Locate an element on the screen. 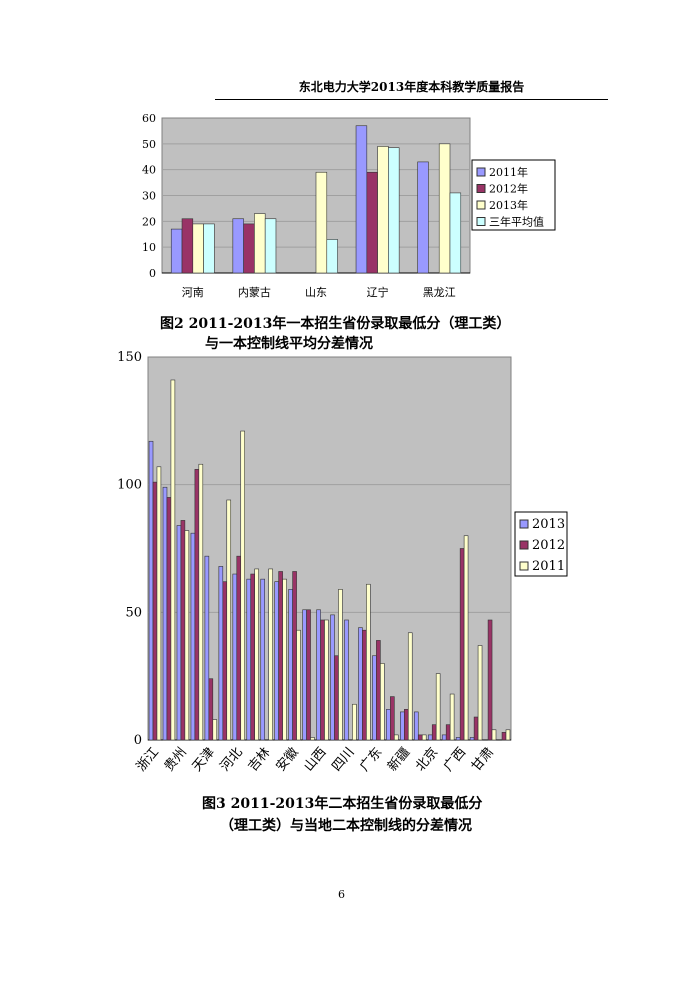 This screenshot has width=695, height=984. figure-2-caption-line1: 图2 2011-2013年一本招生省份录取最低分（理工类） is located at coordinates (335, 324).